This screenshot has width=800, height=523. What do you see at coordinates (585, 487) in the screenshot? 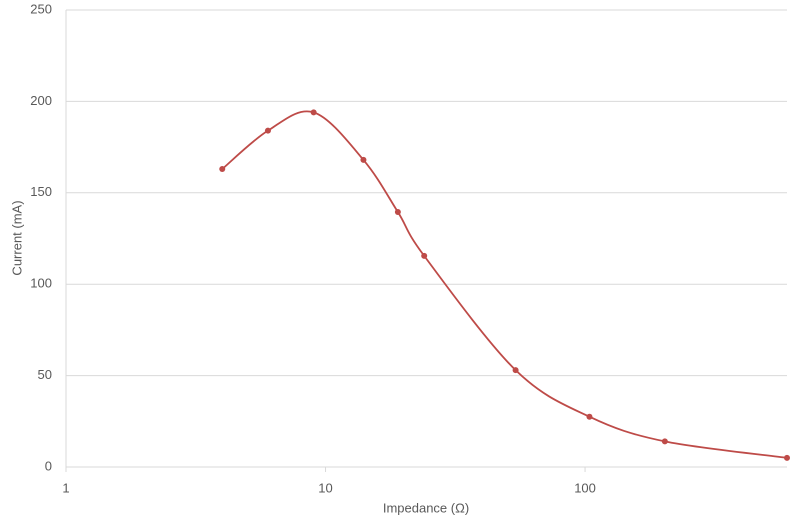
I see `x-tick-label: 100` at bounding box center [585, 487].